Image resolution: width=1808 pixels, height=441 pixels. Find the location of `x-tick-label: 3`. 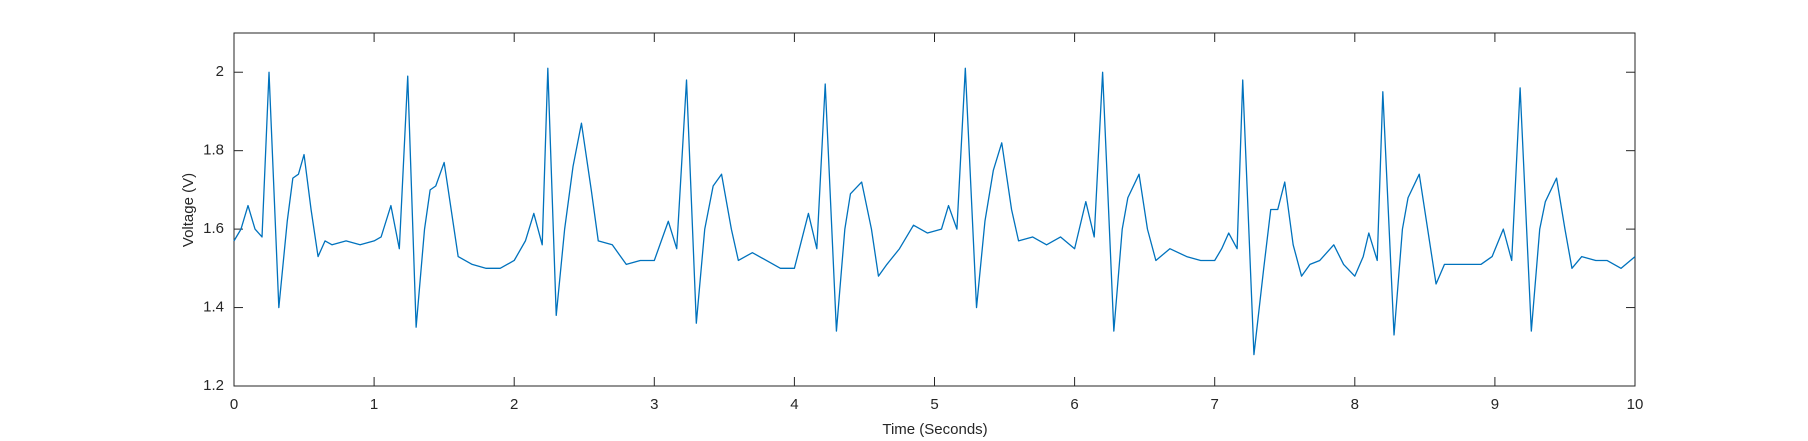

x-tick-label: 3 is located at coordinates (654, 404).